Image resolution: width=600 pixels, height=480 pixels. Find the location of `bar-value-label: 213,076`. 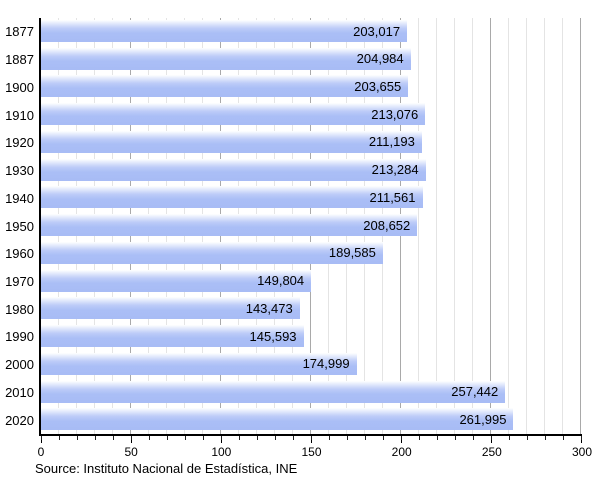

bar-value-label: 213,076 is located at coordinates (395, 114).